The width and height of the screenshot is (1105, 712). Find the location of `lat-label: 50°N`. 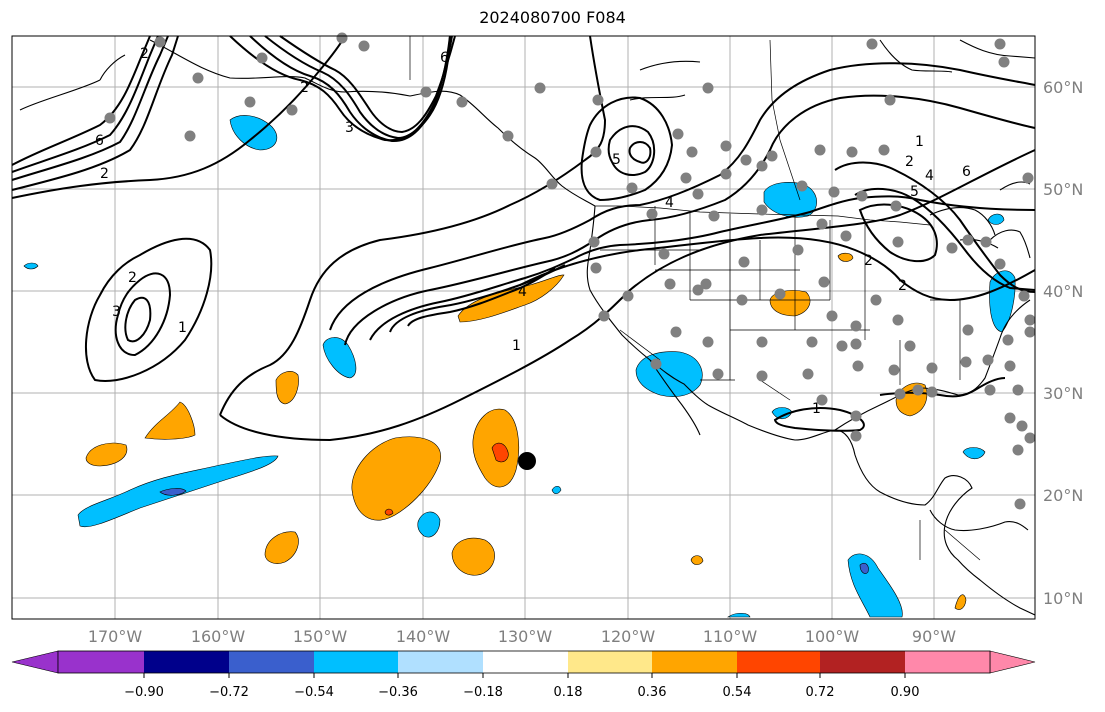

lat-label: 50°N is located at coordinates (1063, 189).